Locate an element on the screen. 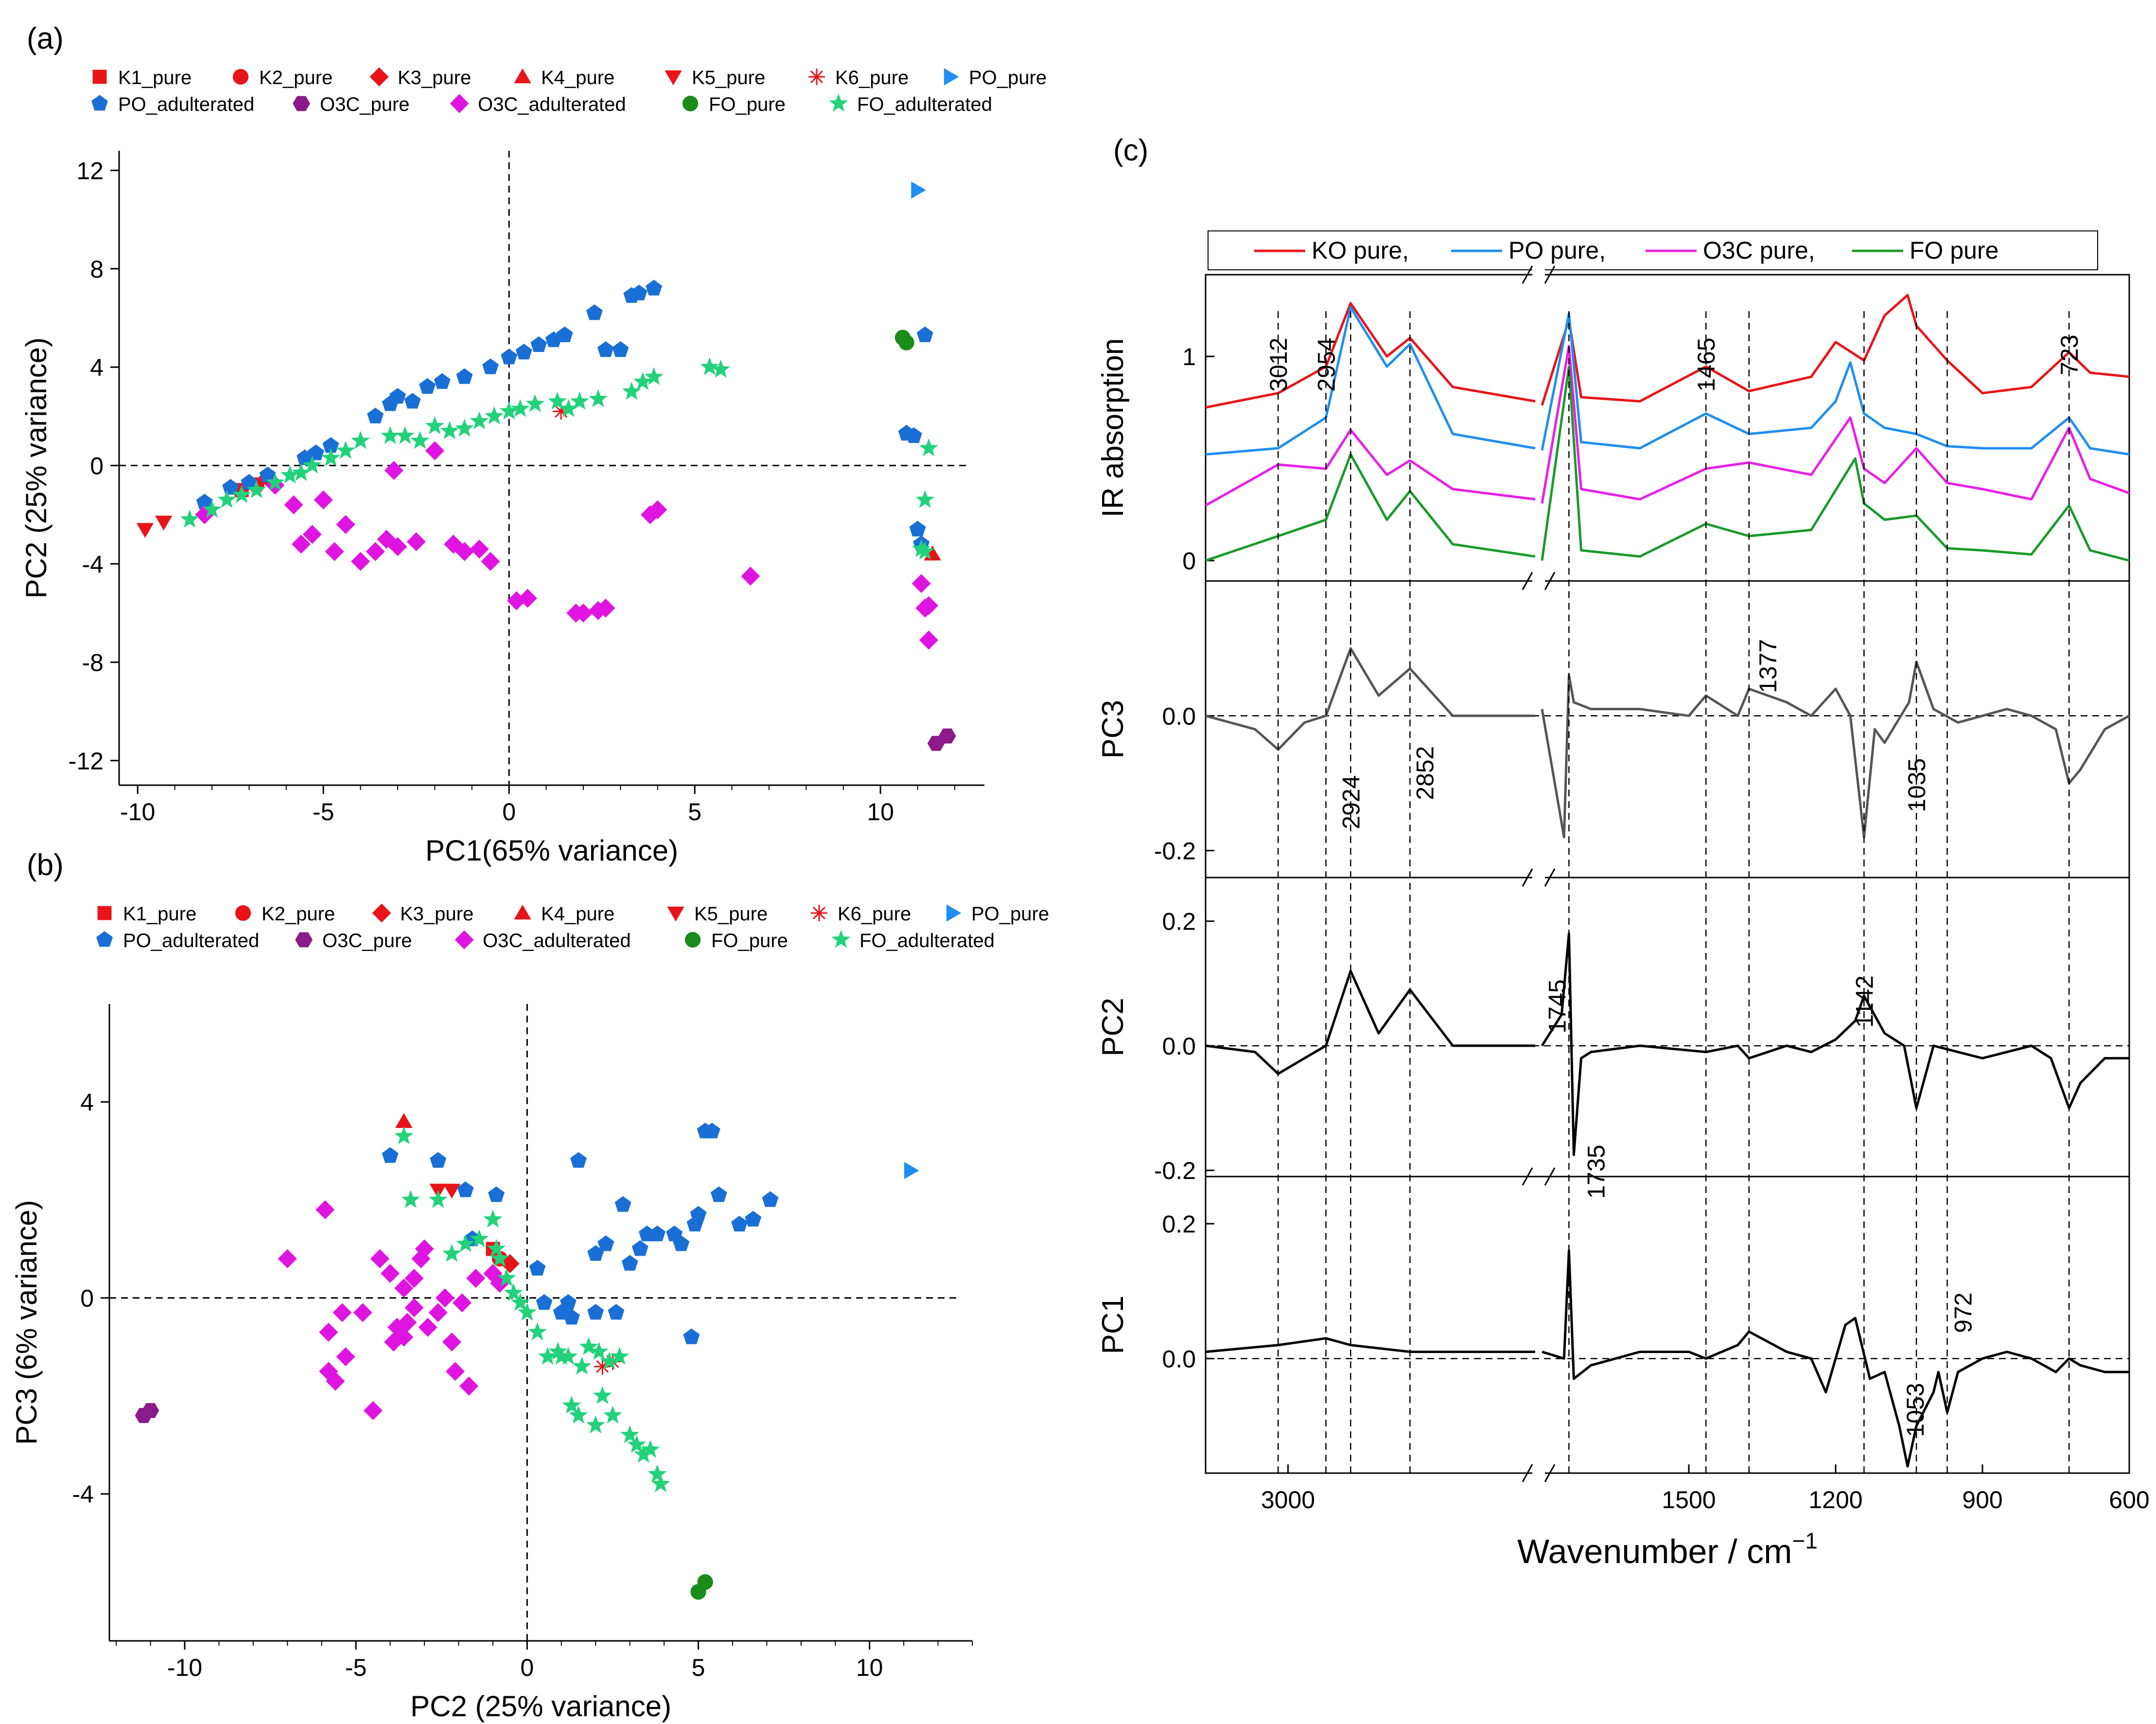  peak-label: 1377 is located at coordinates (1768, 666).